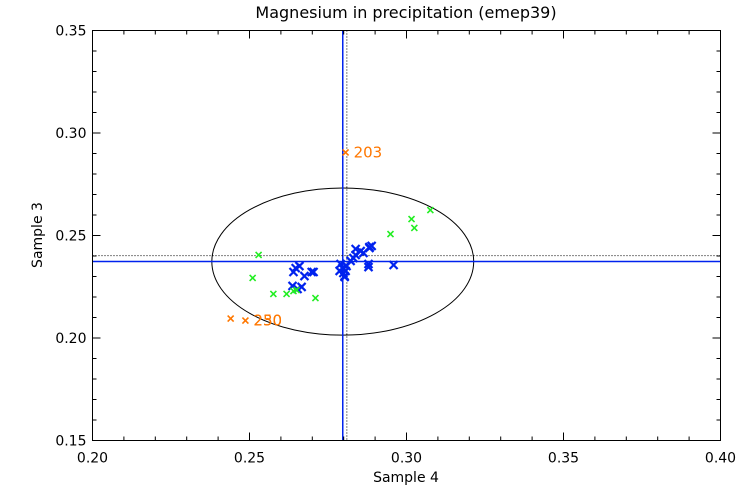  What do you see at coordinates (70, 32) in the screenshot?
I see `y-tick-label: 0.35` at bounding box center [70, 32].